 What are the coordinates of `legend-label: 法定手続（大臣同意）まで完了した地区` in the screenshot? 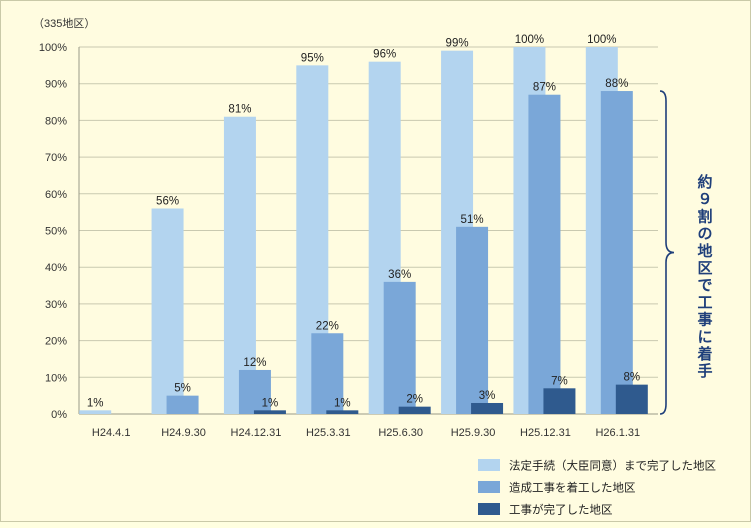 It's located at (612, 466).